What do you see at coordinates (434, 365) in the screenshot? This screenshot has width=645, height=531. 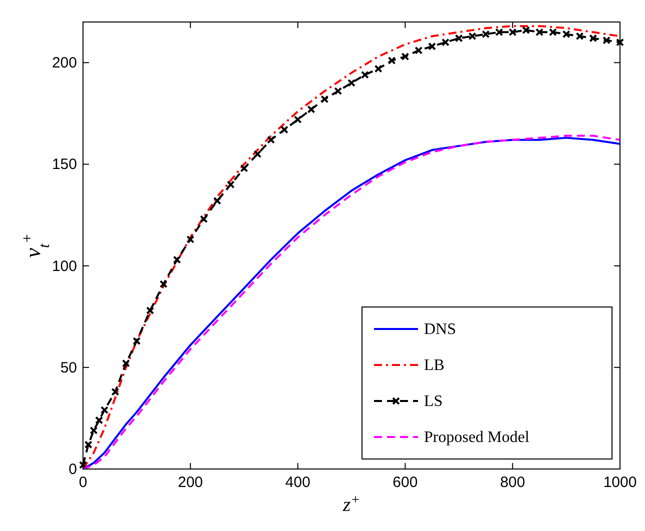 I see `legend-label: LB` at bounding box center [434, 365].